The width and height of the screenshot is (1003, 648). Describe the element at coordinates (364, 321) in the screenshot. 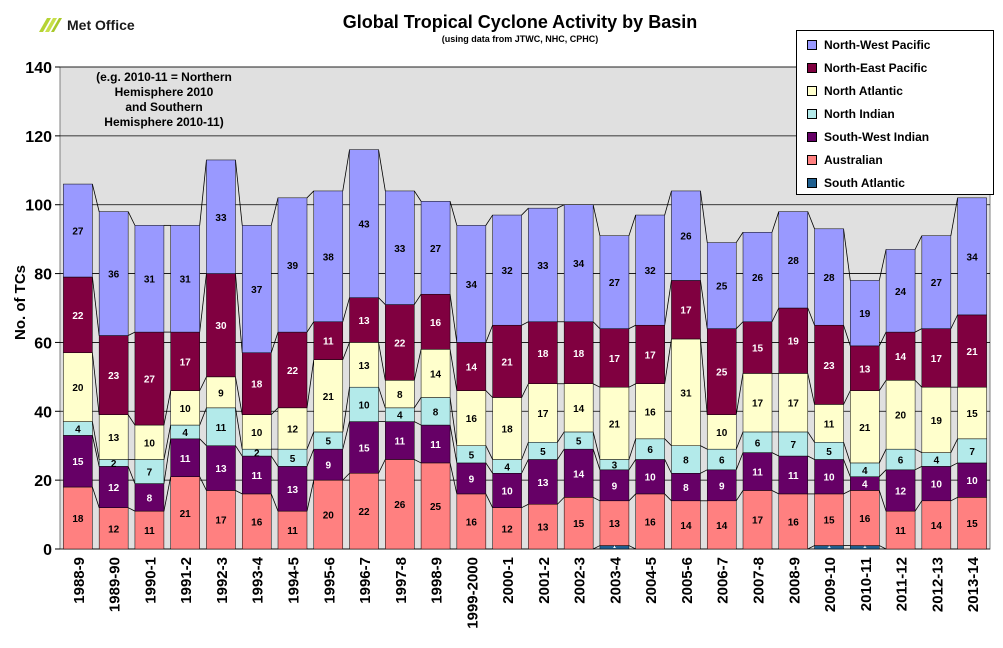

I see `data-label: 13` at that location.